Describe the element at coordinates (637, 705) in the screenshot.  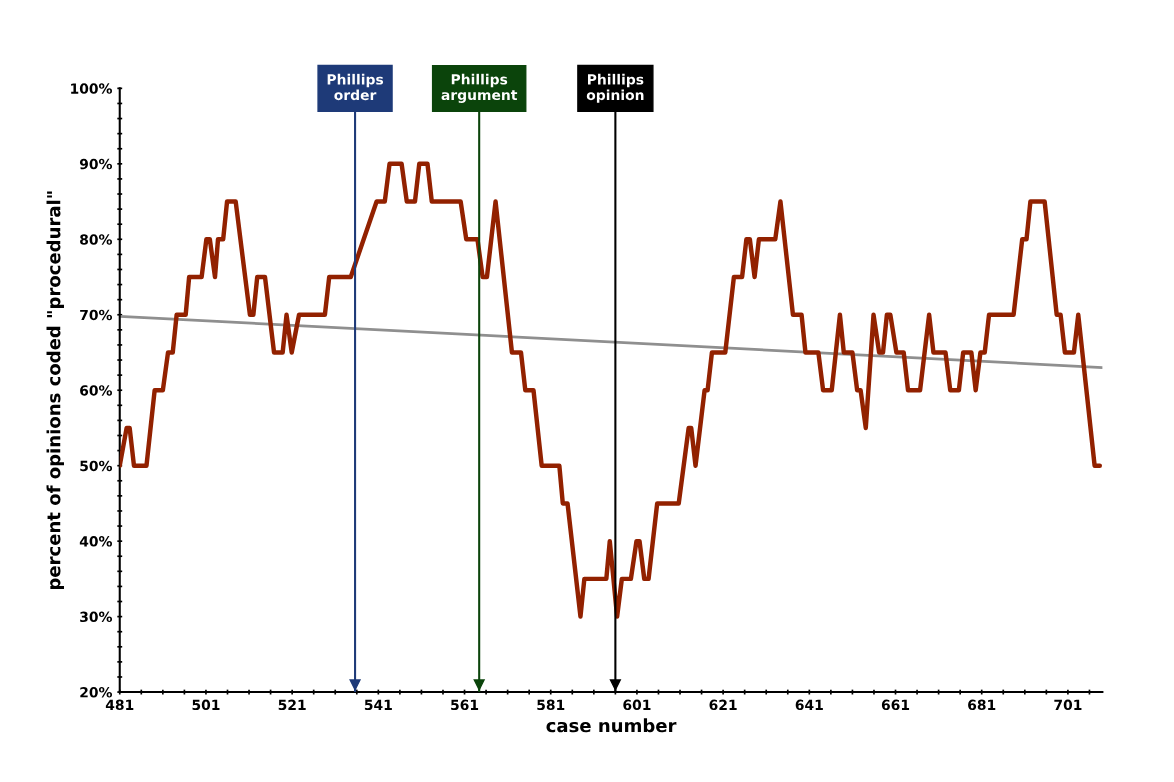
I see `x-tick-label: 601` at that location.